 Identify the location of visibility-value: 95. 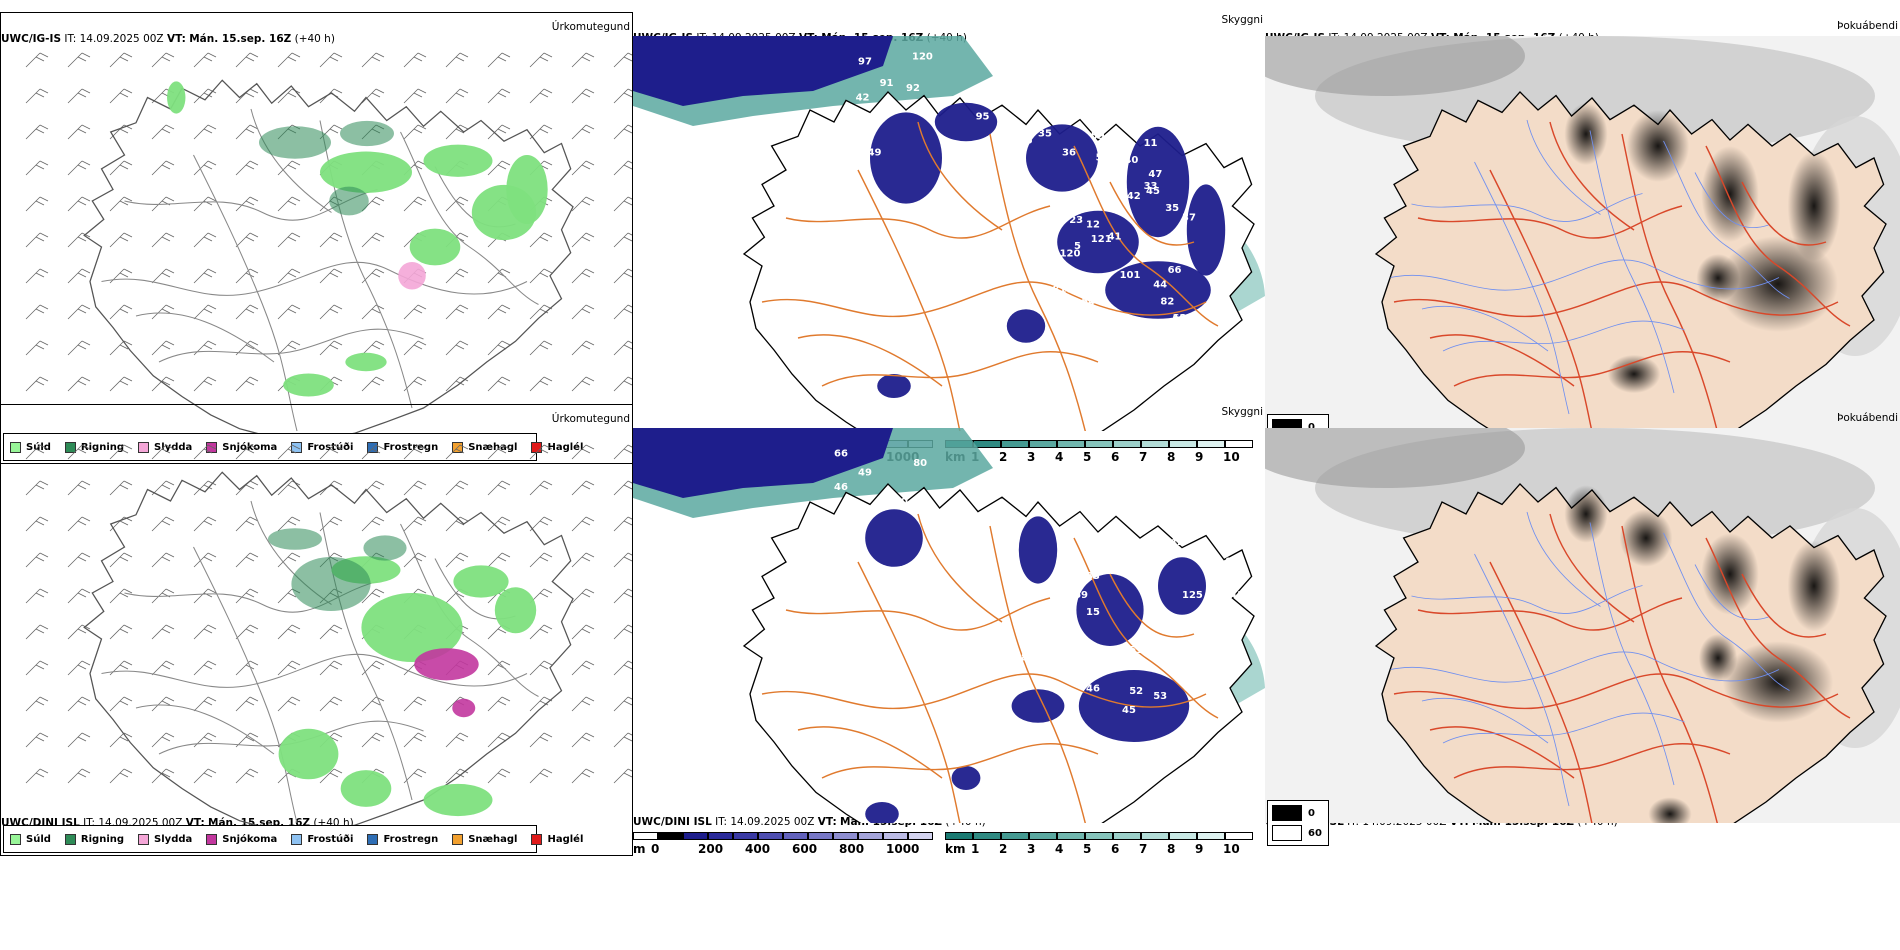
(983, 117).